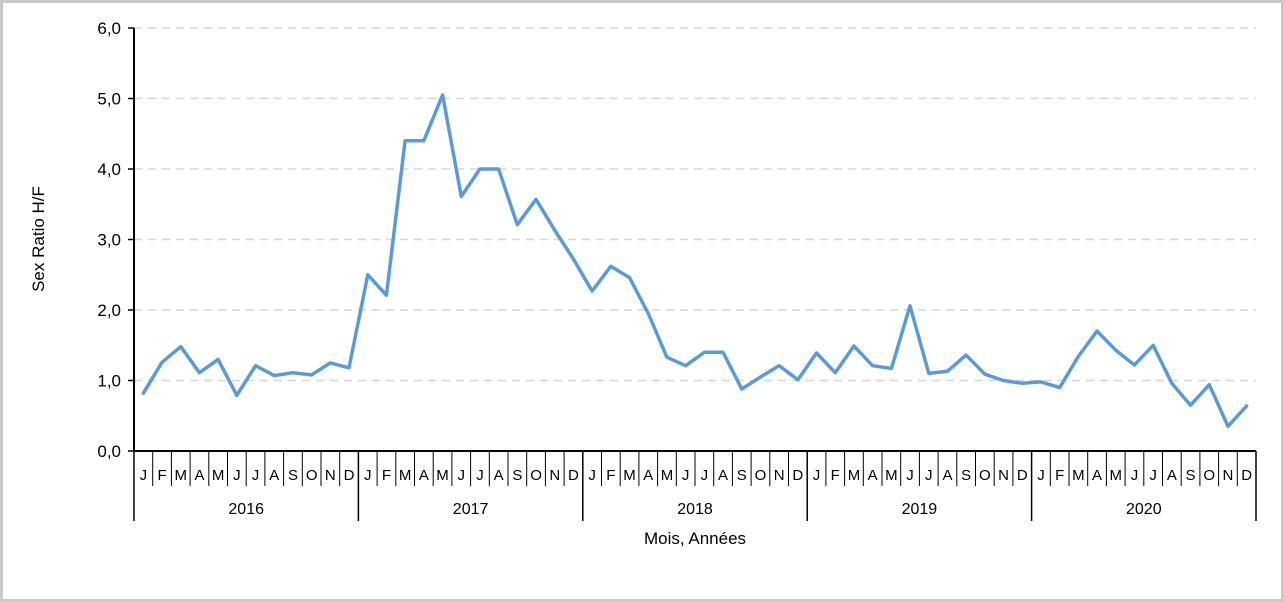 The image size is (1284, 602). Describe the element at coordinates (109, 381) in the screenshot. I see `y-tick-label: 1,0` at that location.